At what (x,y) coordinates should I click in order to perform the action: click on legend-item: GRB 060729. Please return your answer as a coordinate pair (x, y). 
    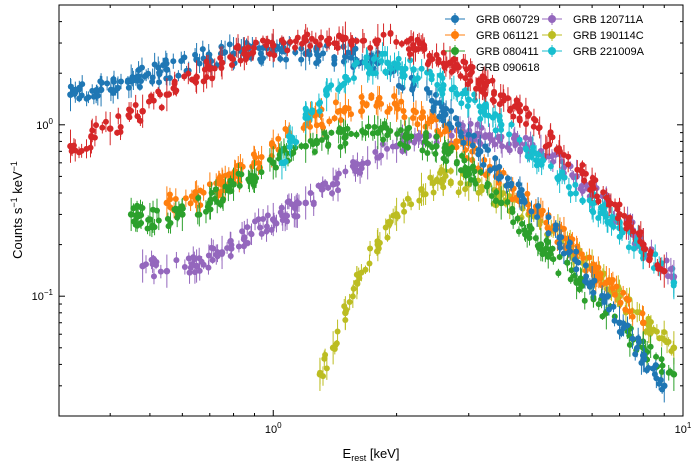
    Looking at the image, I should click on (492, 19).